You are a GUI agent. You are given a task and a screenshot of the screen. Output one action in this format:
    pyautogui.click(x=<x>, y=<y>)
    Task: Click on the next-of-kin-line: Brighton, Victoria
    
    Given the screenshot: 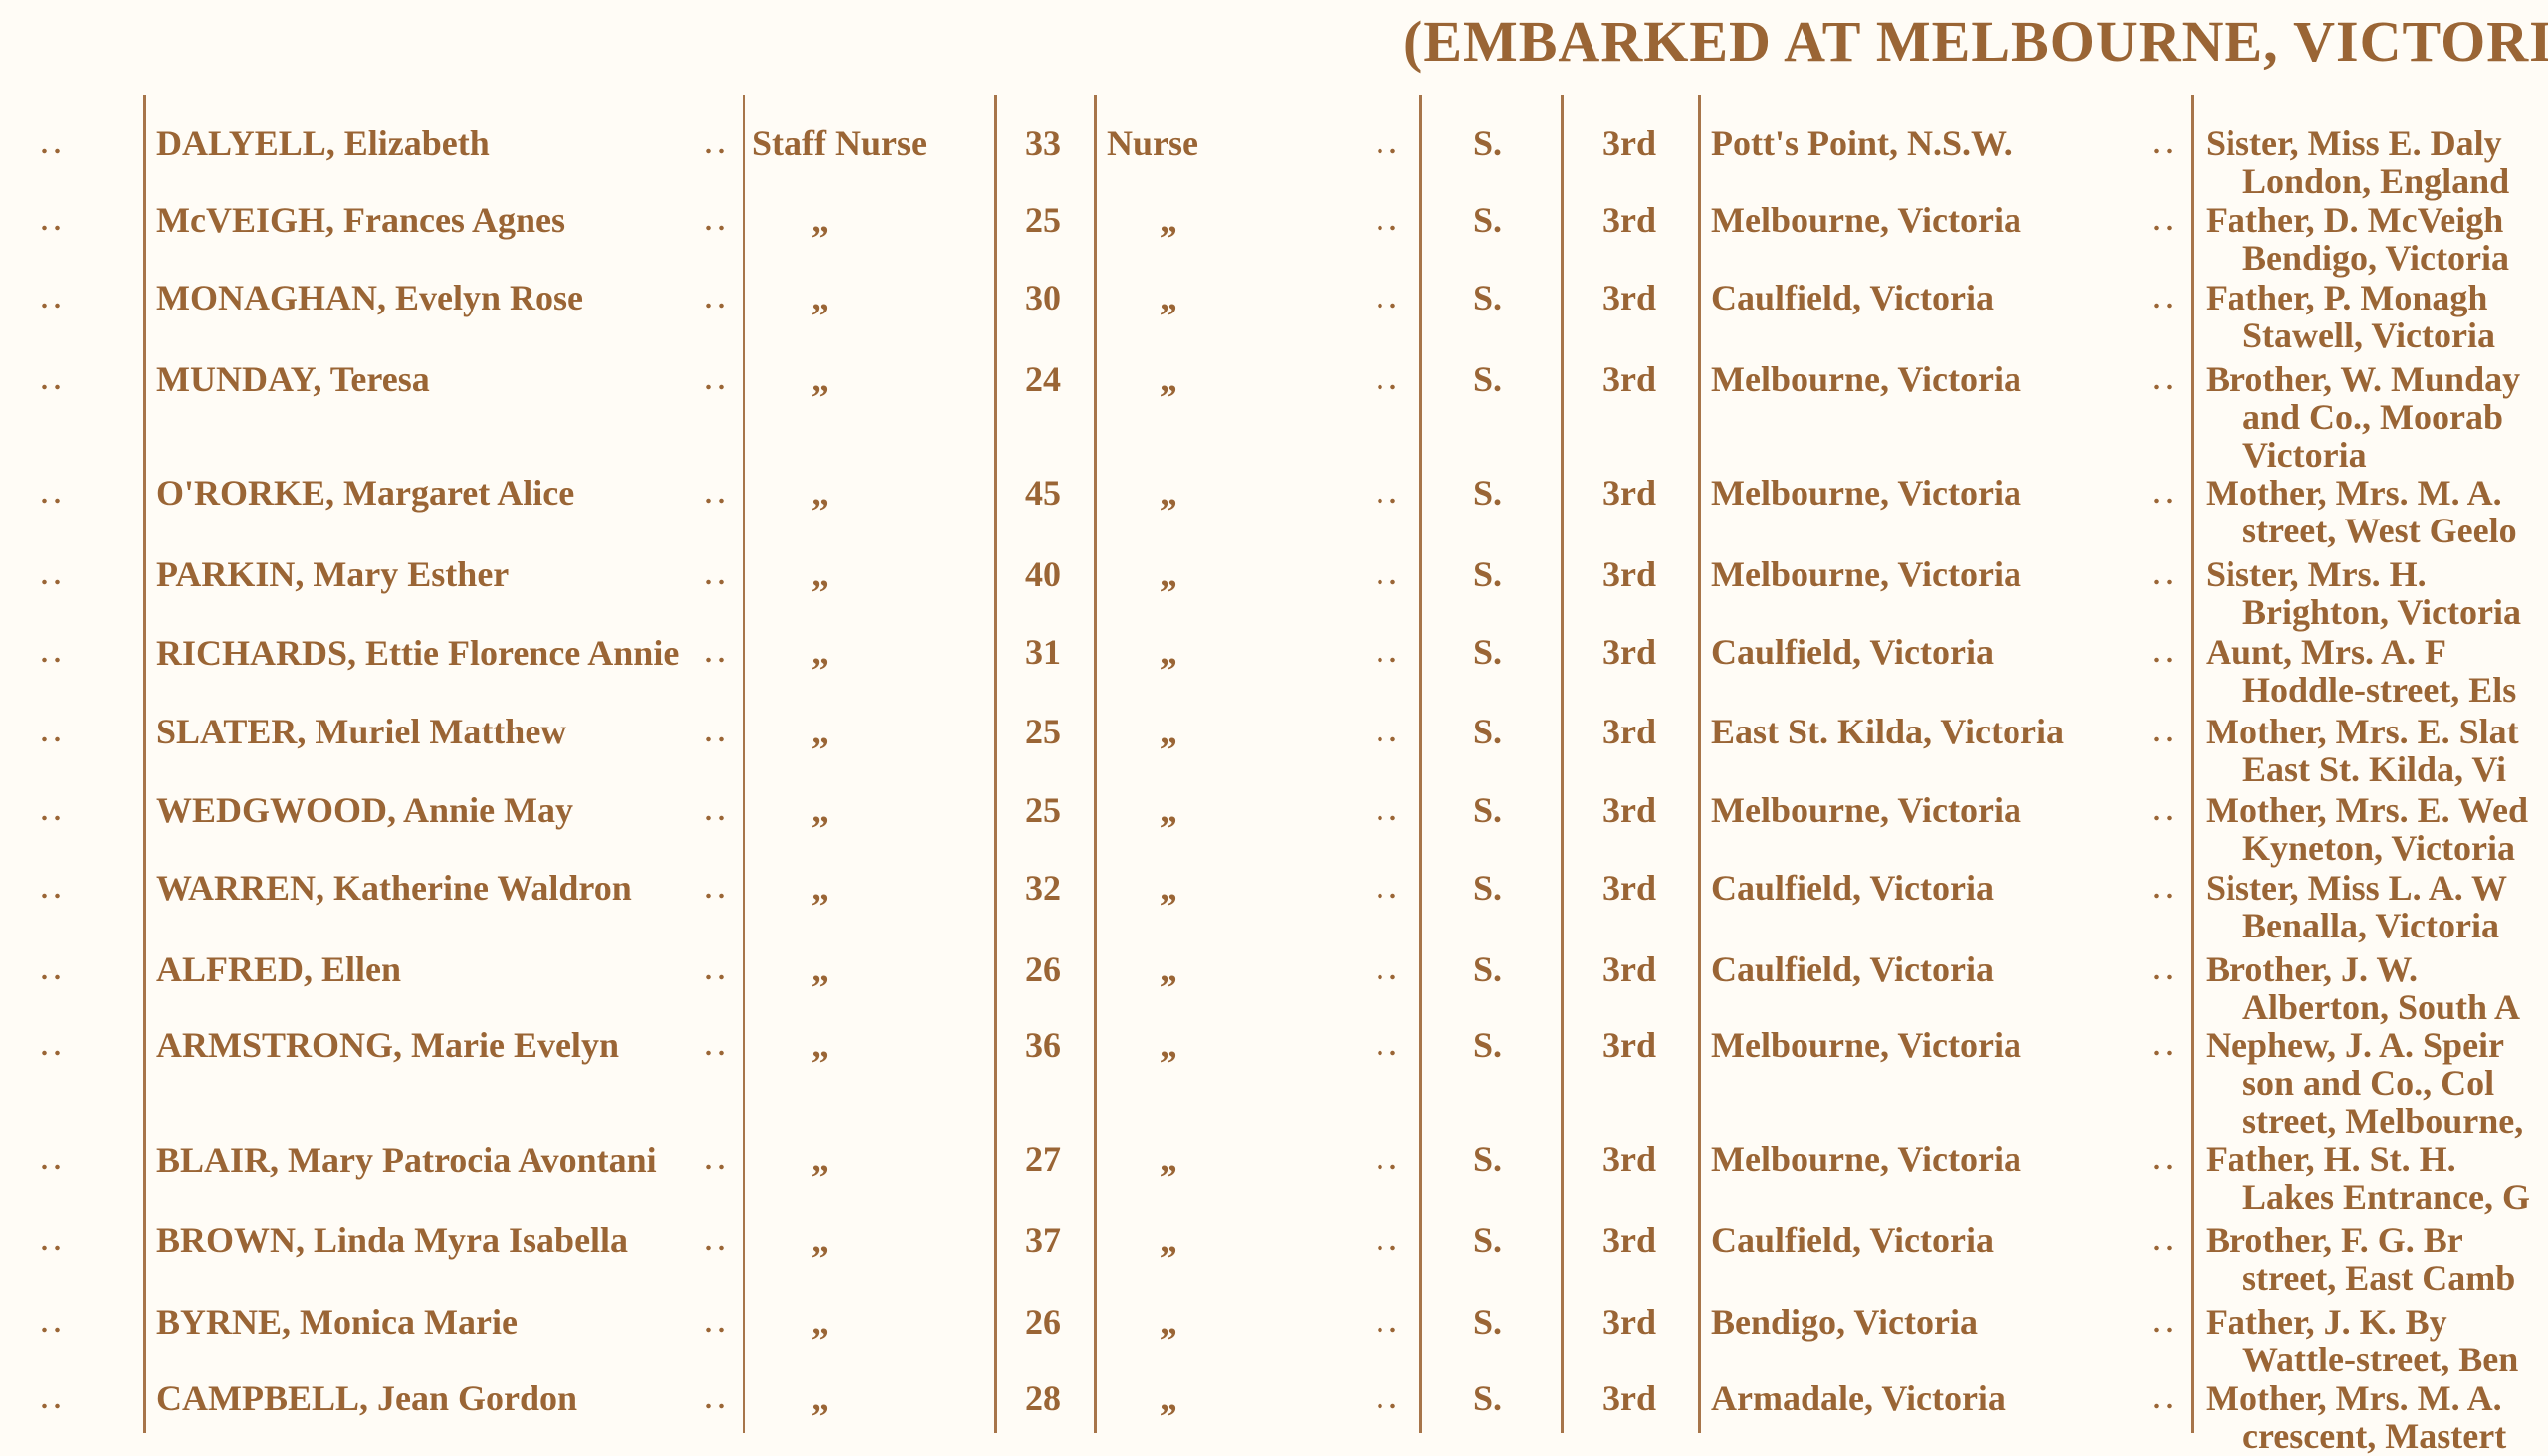 What is the action you would take?
    pyautogui.click(x=2381, y=612)
    